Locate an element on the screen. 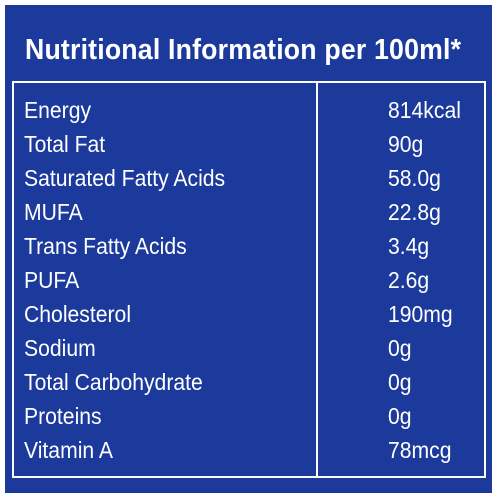 This screenshot has width=500, height=500. nutrient-value: 58.0g is located at coordinates (414, 178).